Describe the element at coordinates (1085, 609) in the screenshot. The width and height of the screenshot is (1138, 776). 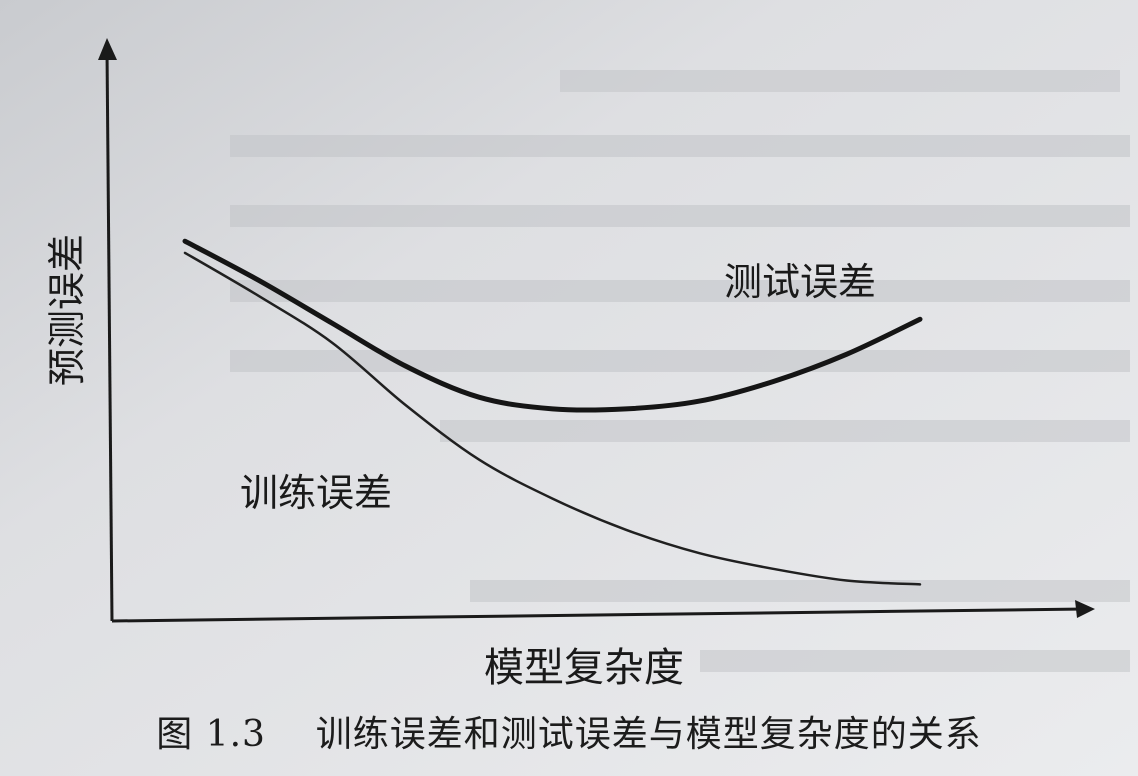
I see `x-axis-arrowhead` at that location.